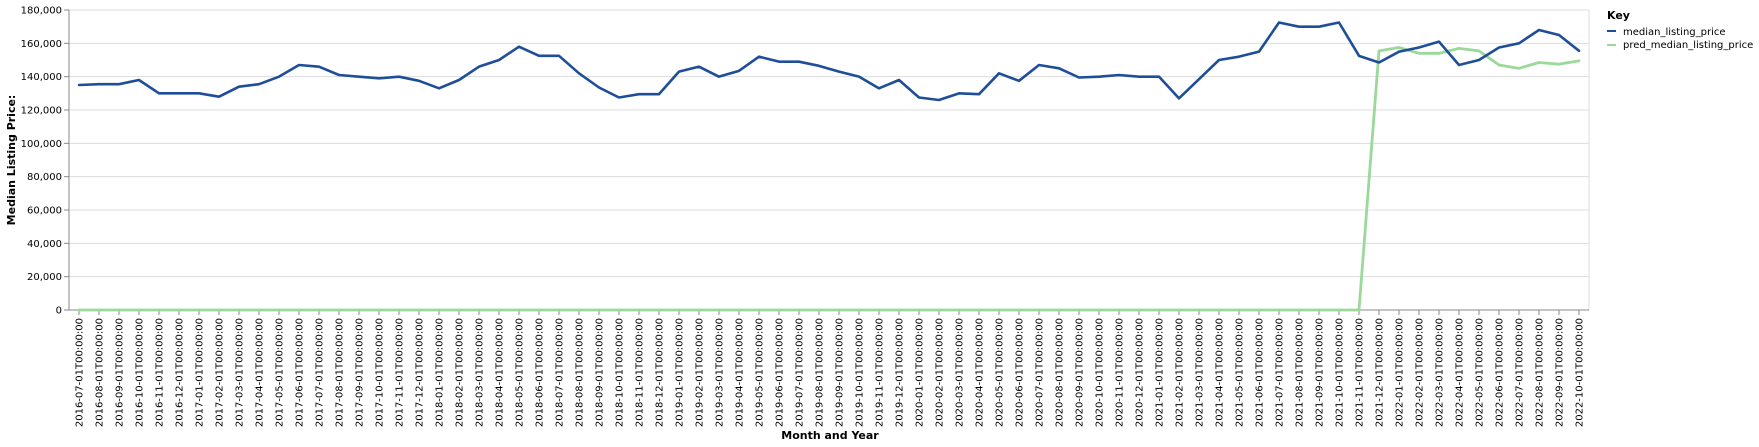 Image resolution: width=1759 pixels, height=447 pixels. Describe the element at coordinates (260, 372) in the screenshot. I see `x-tick-label: 2017-04-01T00:00:00` at that location.